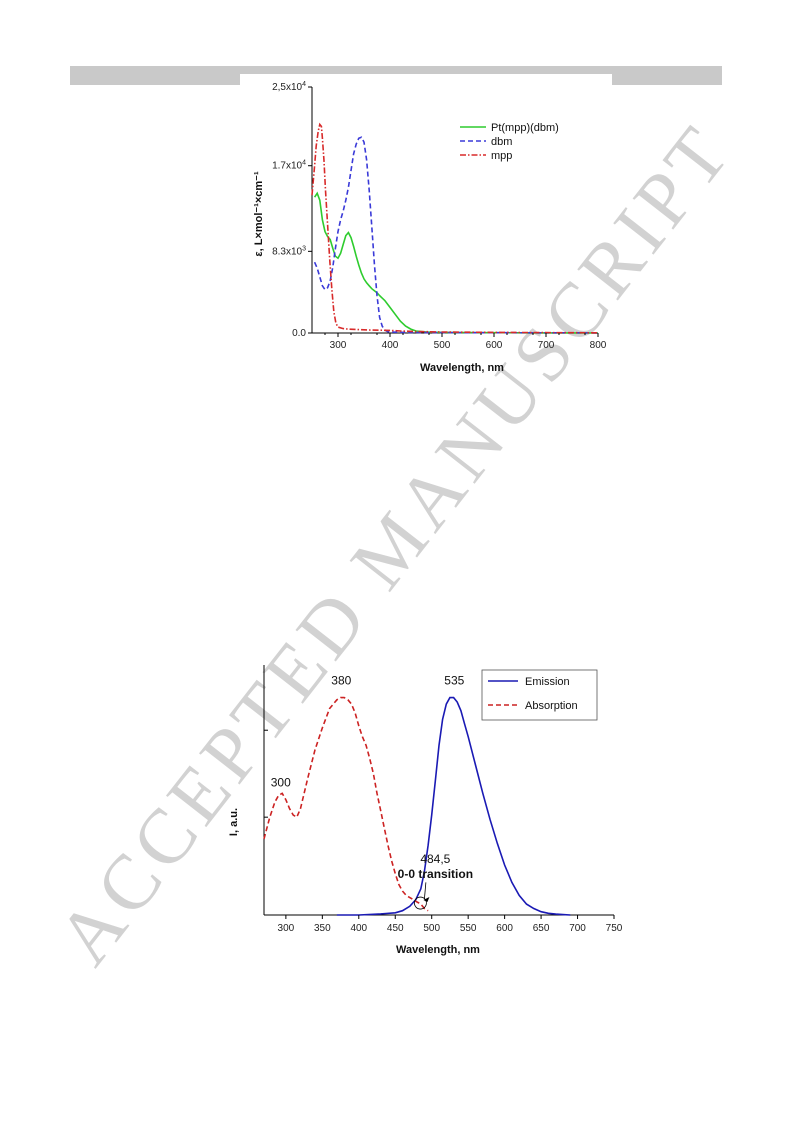 Image resolution: width=793 pixels, height=1123 pixels. I want to click on chart2-x-tick-label: 400, so click(358, 928).